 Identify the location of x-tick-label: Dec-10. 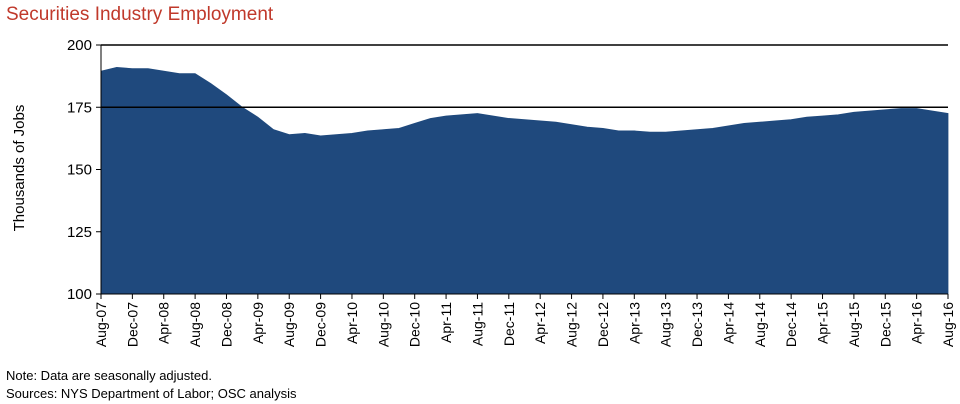
(415, 324).